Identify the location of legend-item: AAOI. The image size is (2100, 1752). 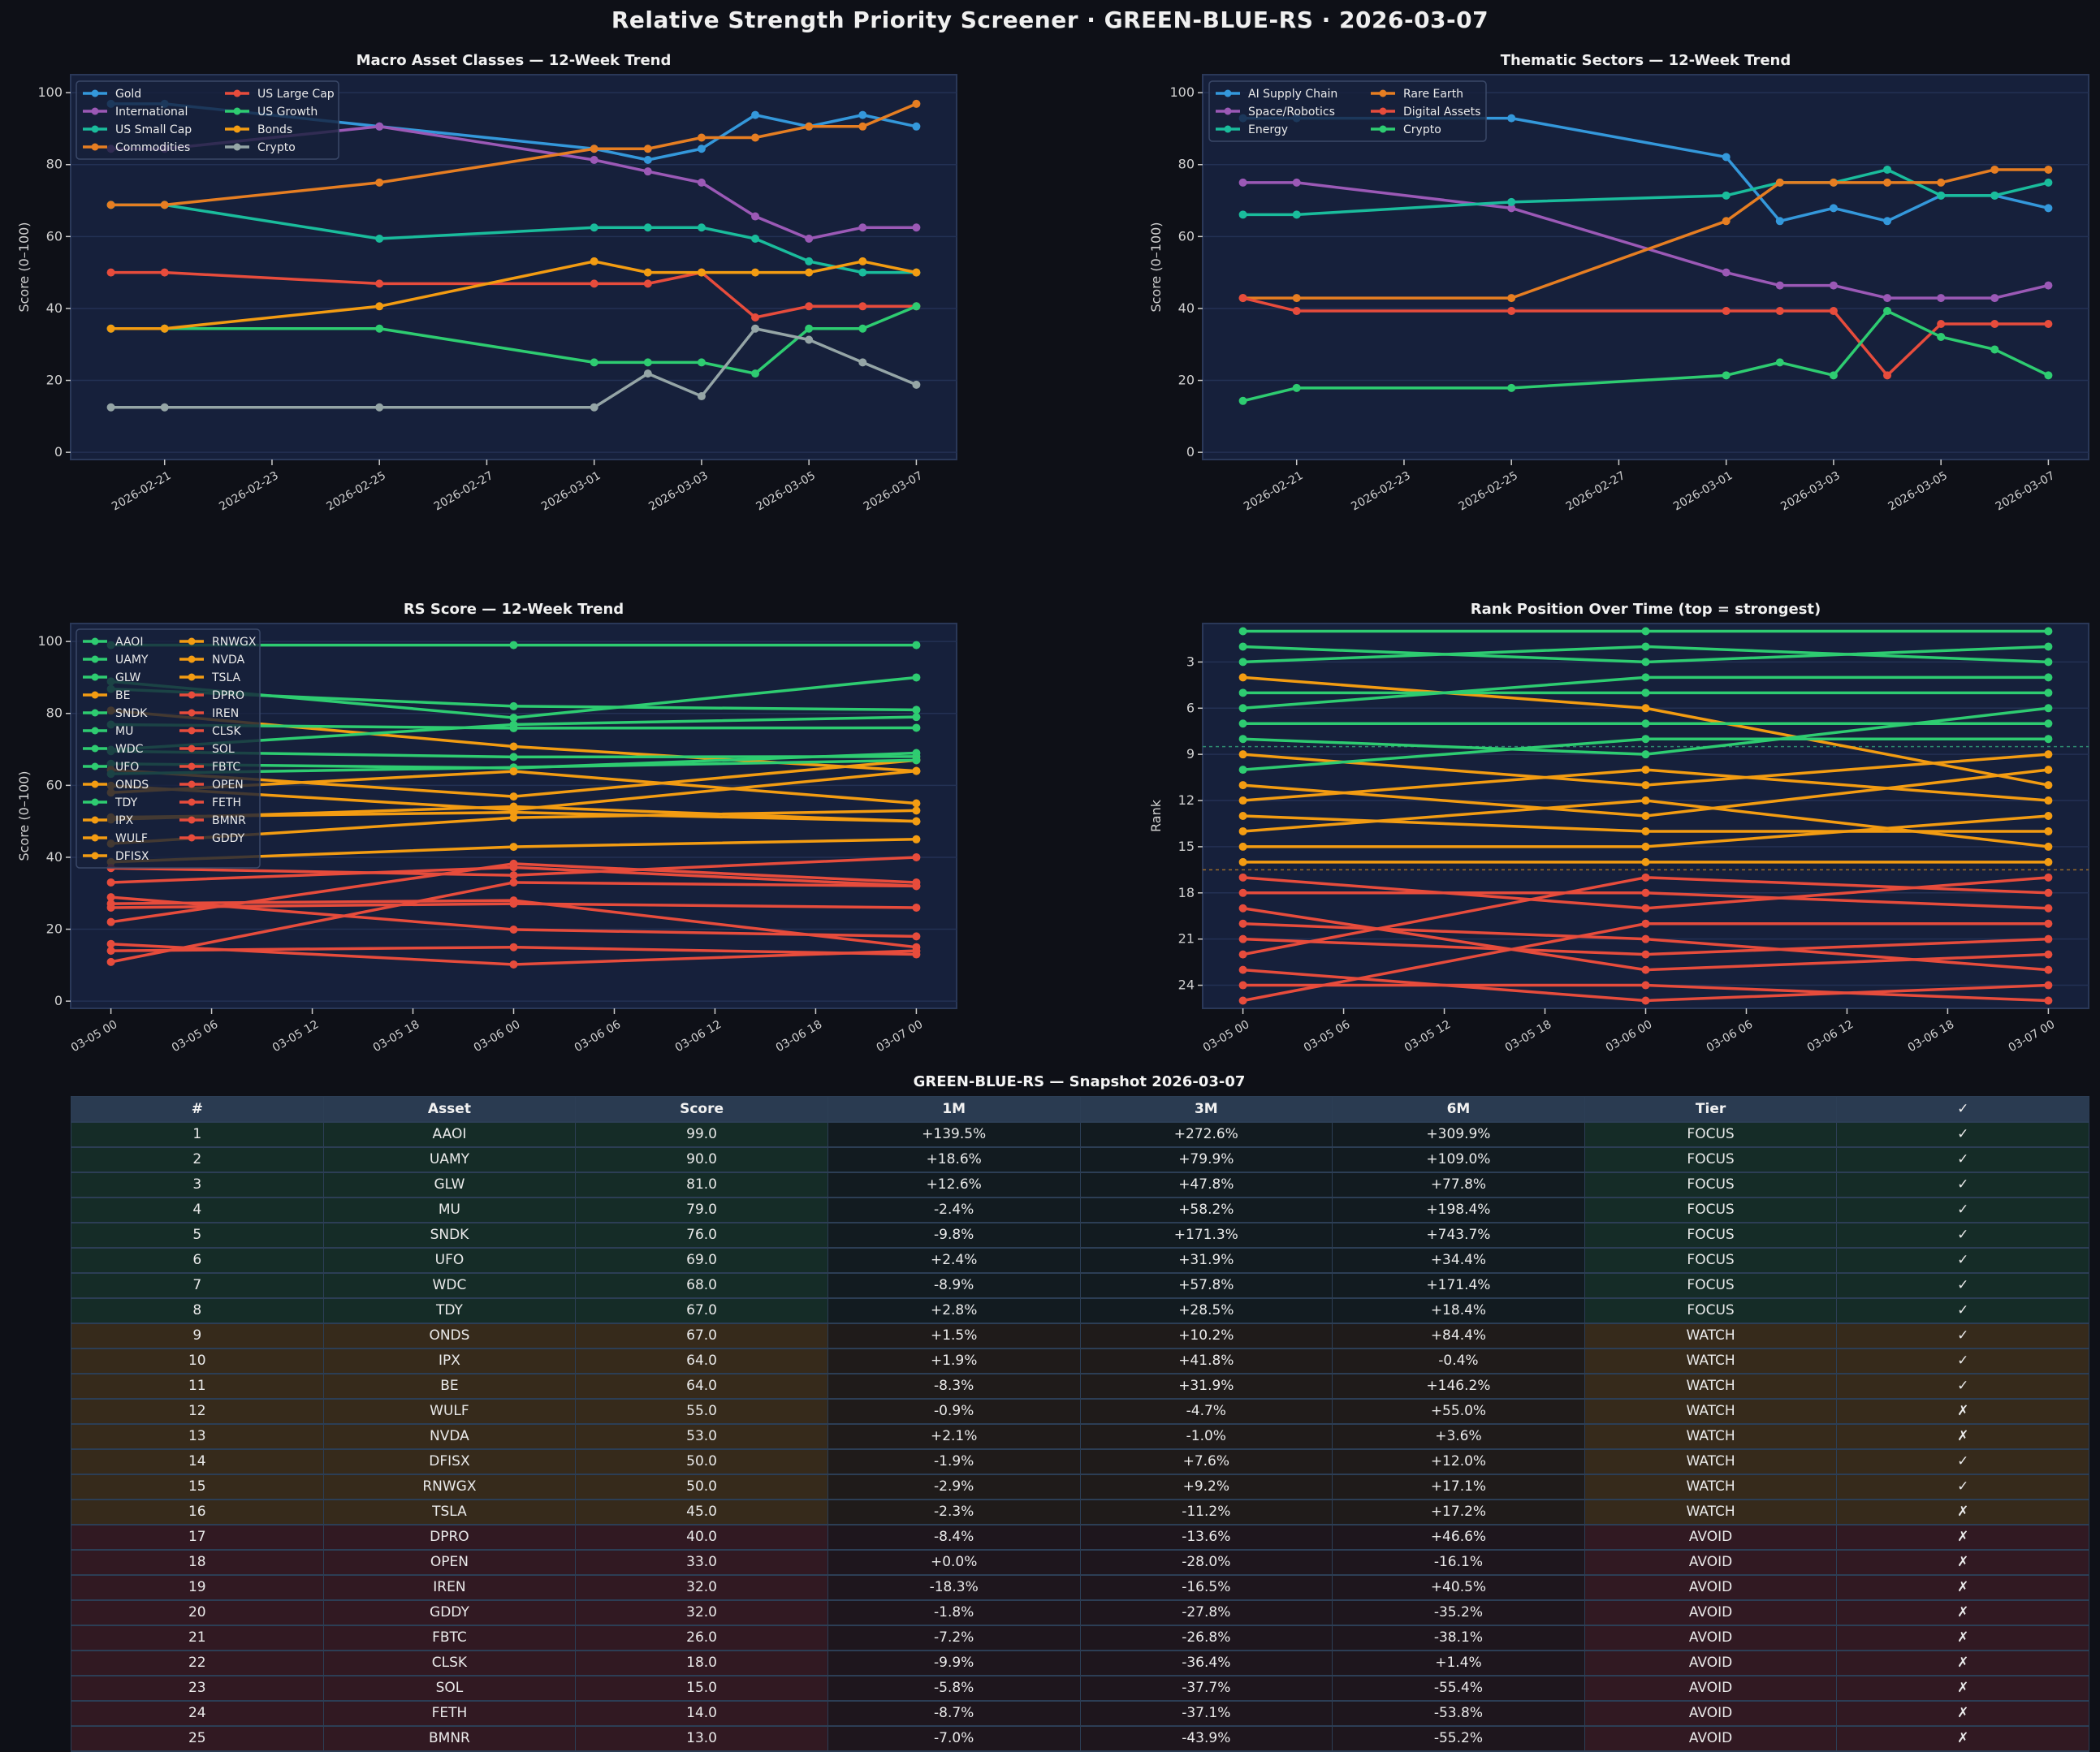
(113, 642).